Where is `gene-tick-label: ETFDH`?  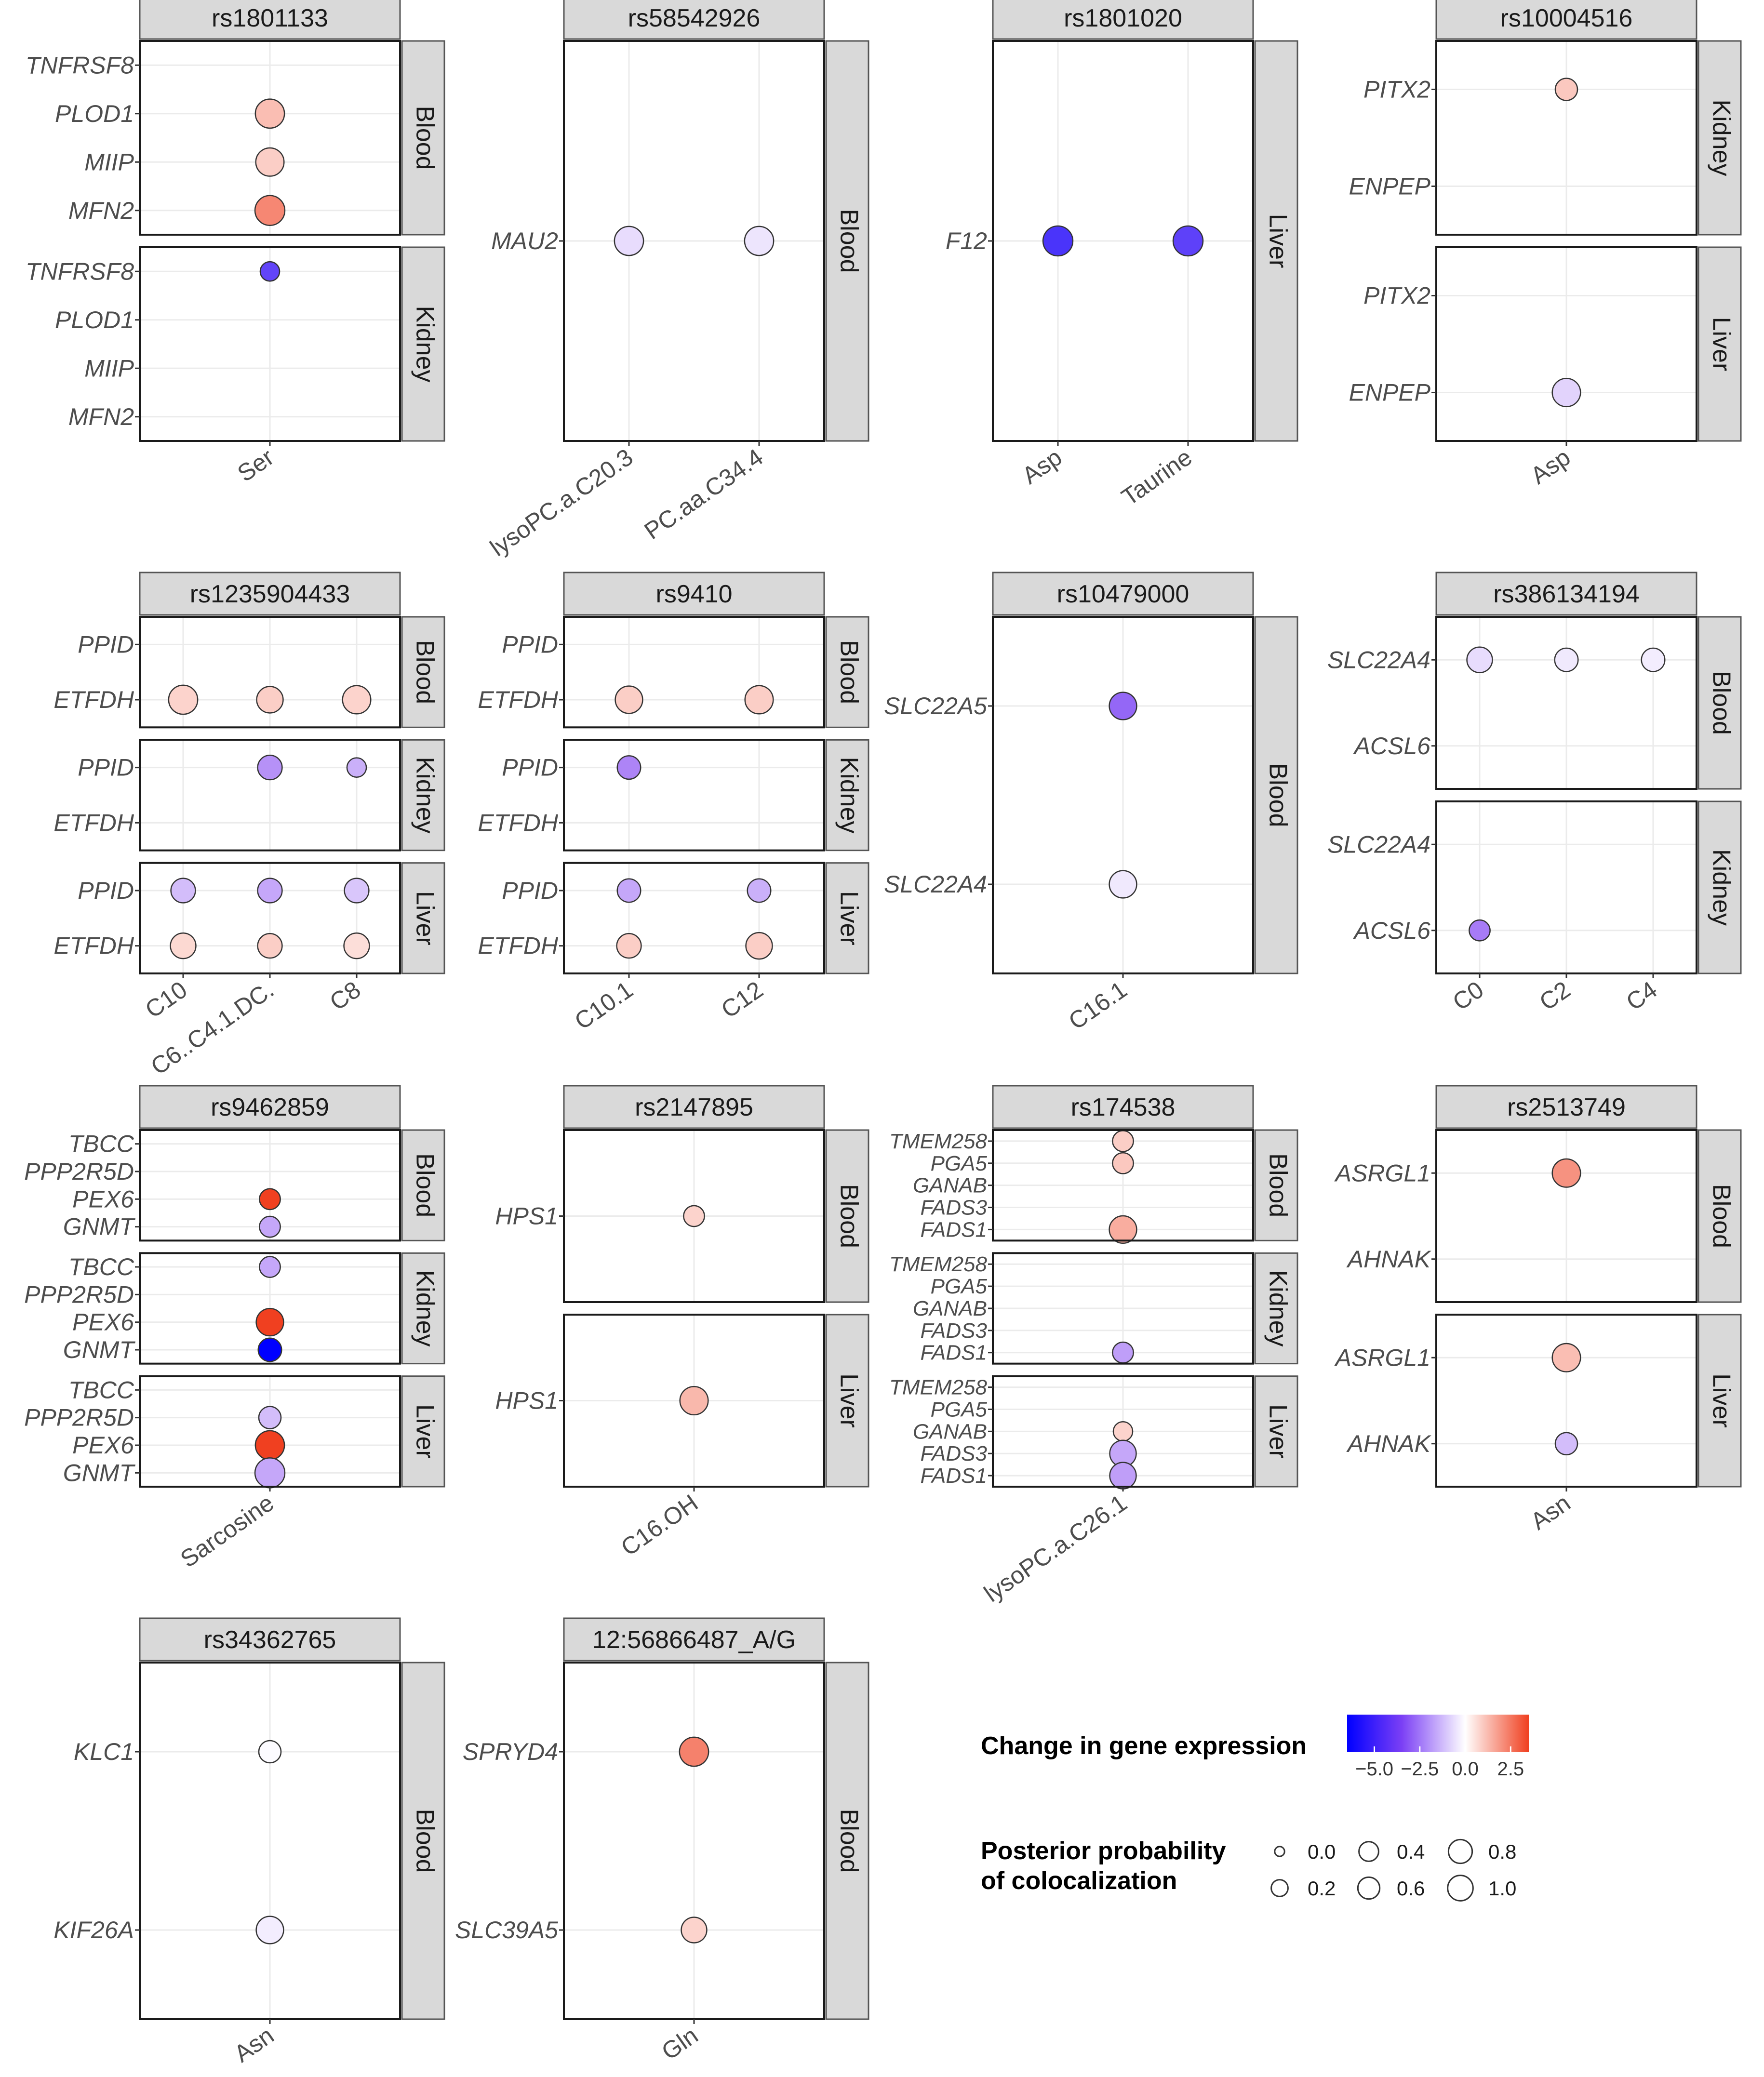
gene-tick-label: ETFDH is located at coordinates (93, 945).